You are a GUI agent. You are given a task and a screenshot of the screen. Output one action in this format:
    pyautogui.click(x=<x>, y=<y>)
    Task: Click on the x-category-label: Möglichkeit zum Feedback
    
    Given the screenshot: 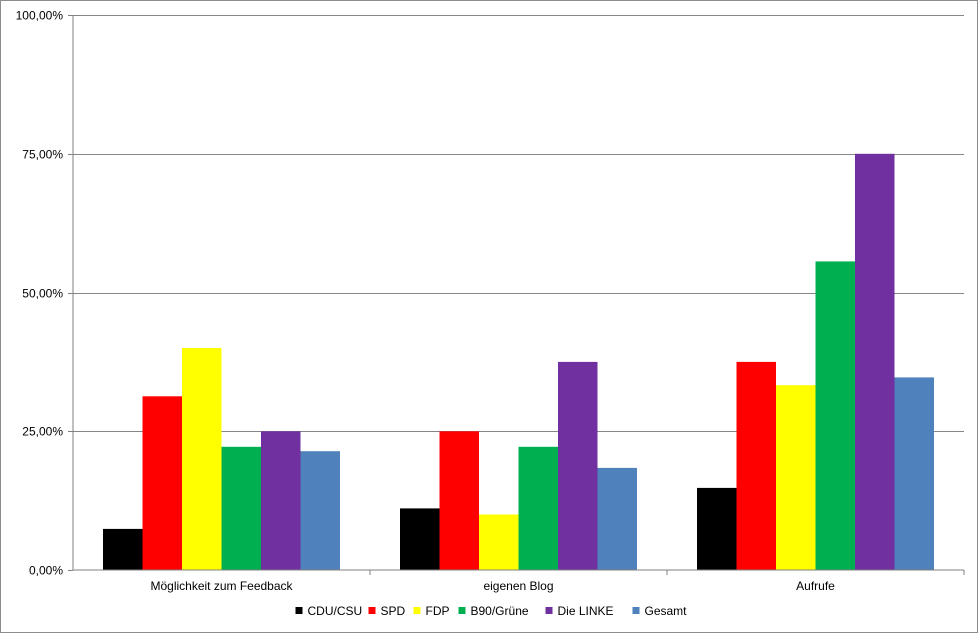 What is the action you would take?
    pyautogui.click(x=221, y=586)
    